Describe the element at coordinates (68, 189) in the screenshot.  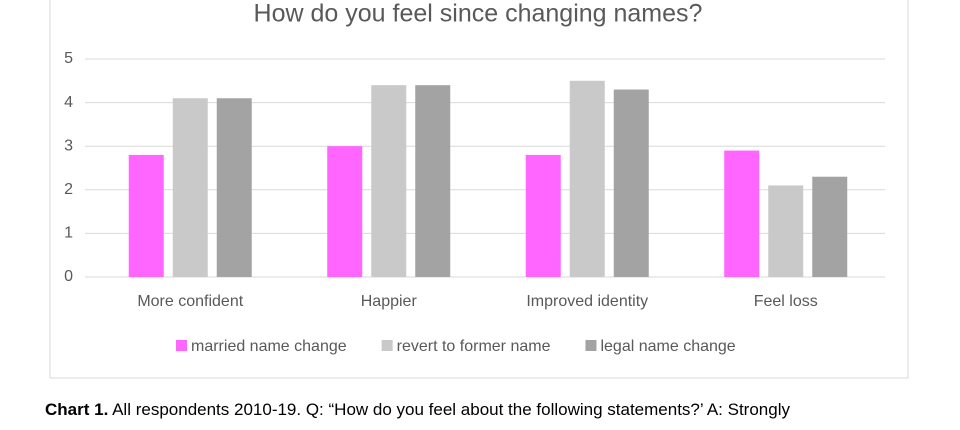
I see `y-tick-label: 2` at that location.